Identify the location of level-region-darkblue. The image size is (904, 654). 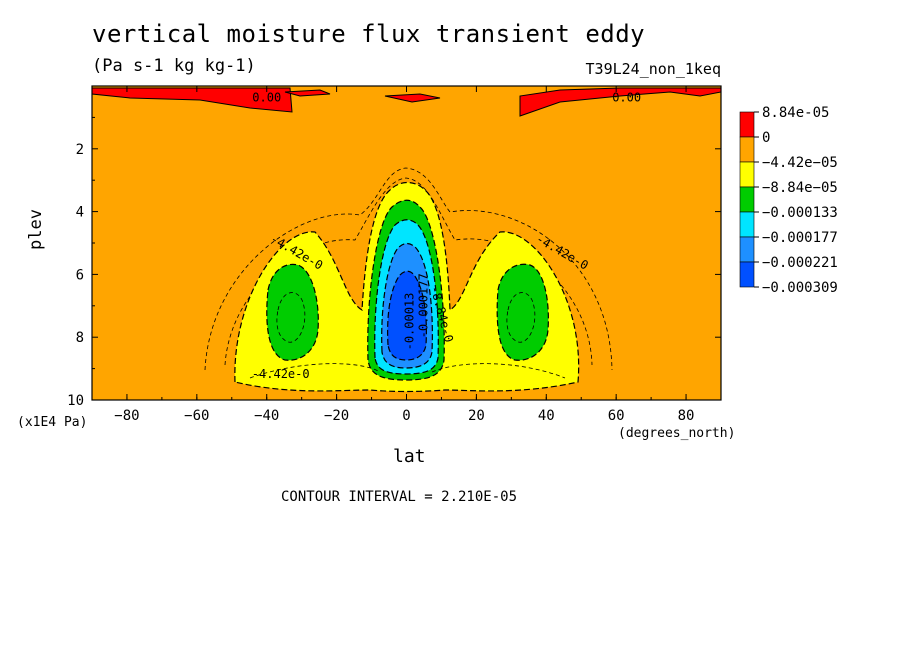
(407, 315).